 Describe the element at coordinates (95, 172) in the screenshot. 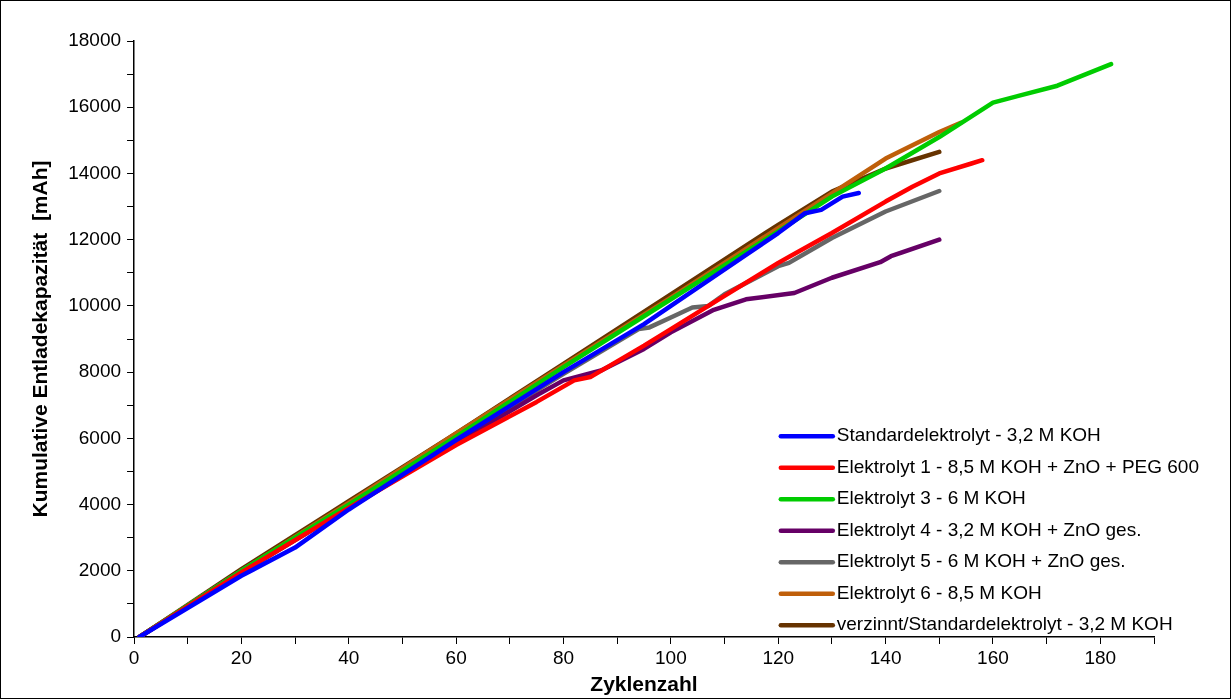

I see `y-tick-label: 14000` at that location.